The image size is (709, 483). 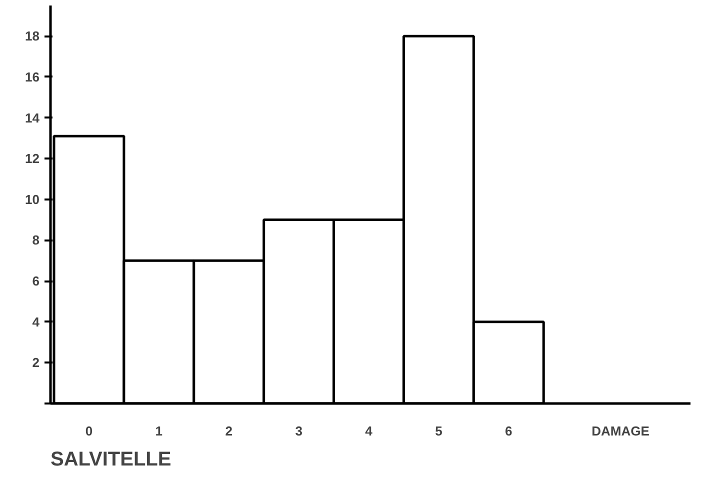 What do you see at coordinates (32, 158) in the screenshot?
I see `y-tick-label: 12` at bounding box center [32, 158].